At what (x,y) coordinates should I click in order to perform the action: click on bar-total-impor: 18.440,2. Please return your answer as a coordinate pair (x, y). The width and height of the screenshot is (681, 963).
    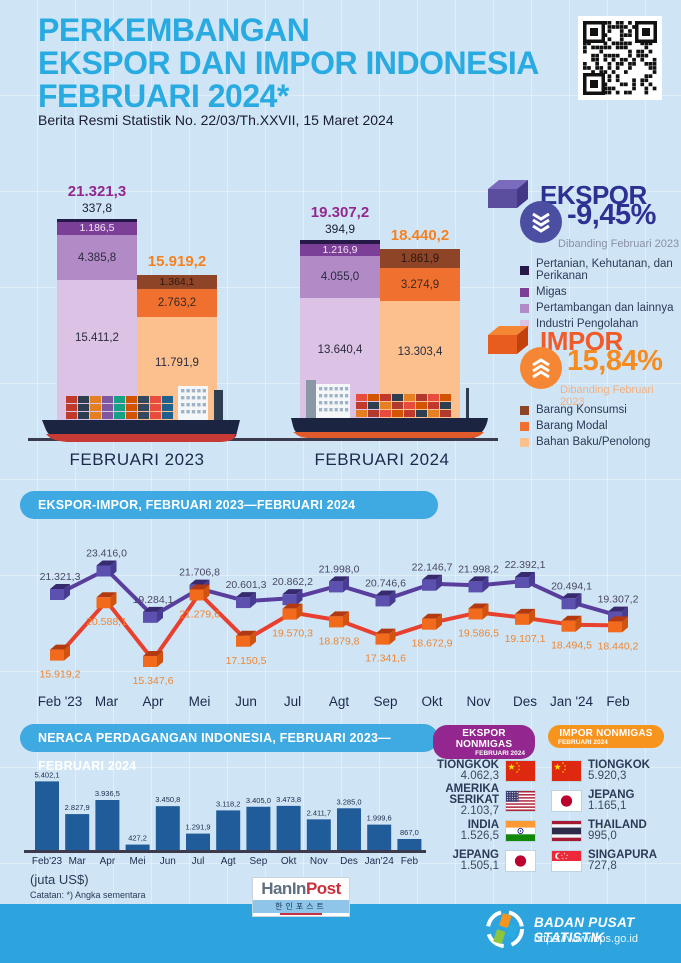
    Looking at the image, I should click on (420, 235).